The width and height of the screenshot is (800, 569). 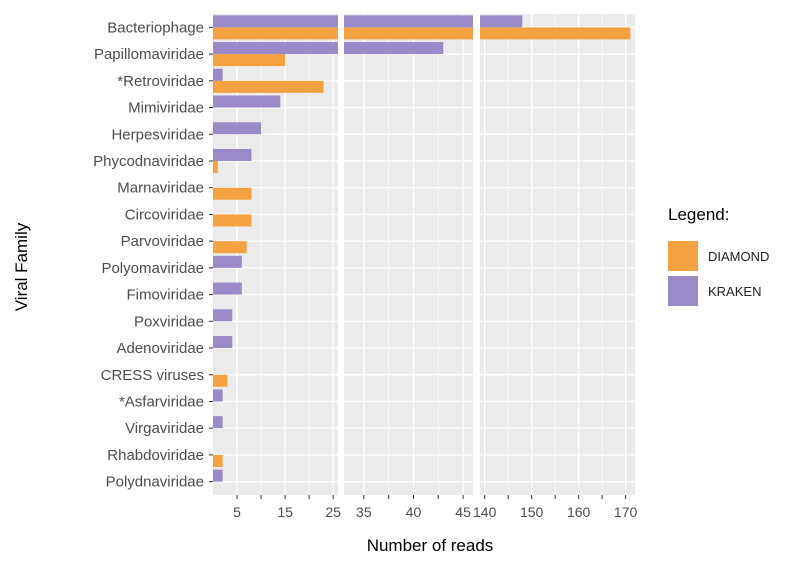 I want to click on y-axis-title: Viral Family, so click(x=21, y=267).